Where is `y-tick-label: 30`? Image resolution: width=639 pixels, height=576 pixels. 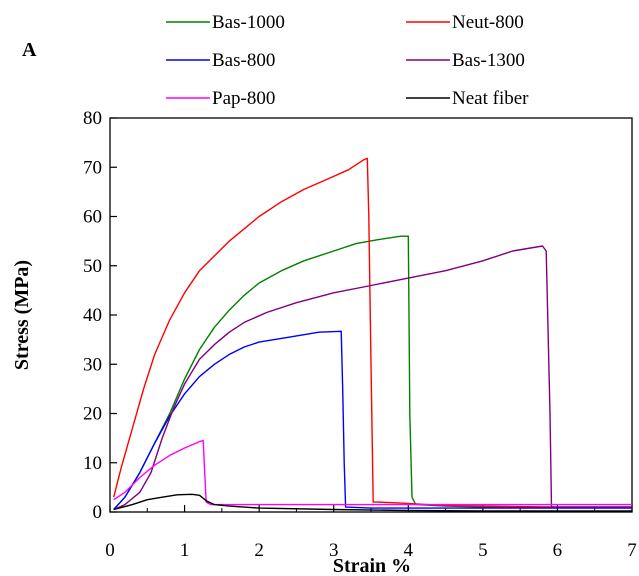 y-tick-label: 30 is located at coordinates (92, 364).